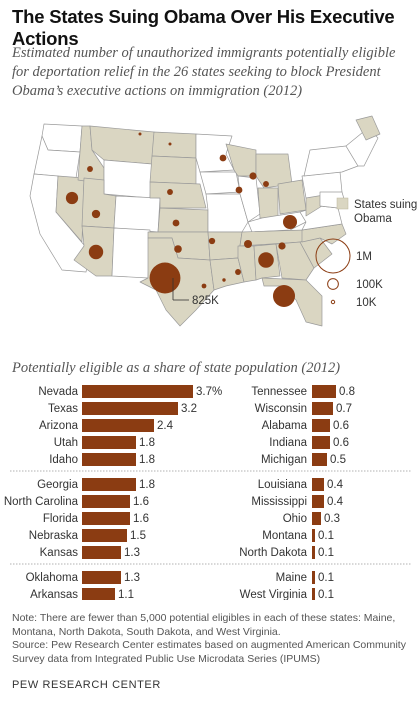  I want to click on bar-label-indiana: Indiana, so click(288, 443).